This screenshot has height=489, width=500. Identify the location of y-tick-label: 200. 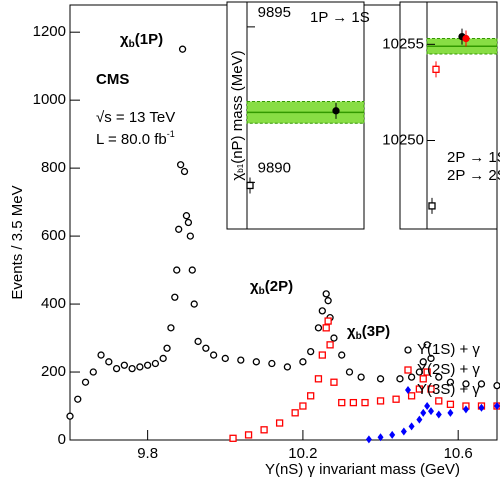
(53, 371).